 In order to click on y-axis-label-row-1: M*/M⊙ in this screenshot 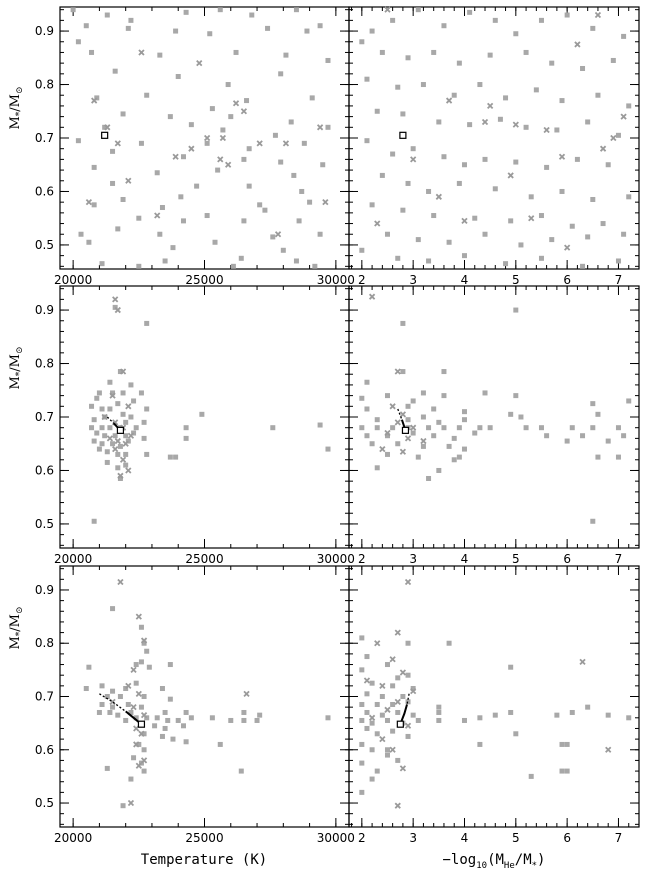, I will do `click(16, 107)`.